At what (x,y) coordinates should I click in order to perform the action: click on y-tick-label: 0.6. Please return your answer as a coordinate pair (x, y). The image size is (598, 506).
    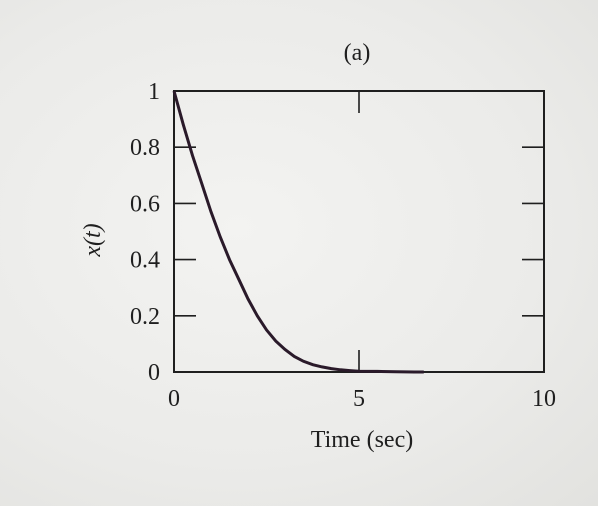
    Looking at the image, I should click on (145, 204).